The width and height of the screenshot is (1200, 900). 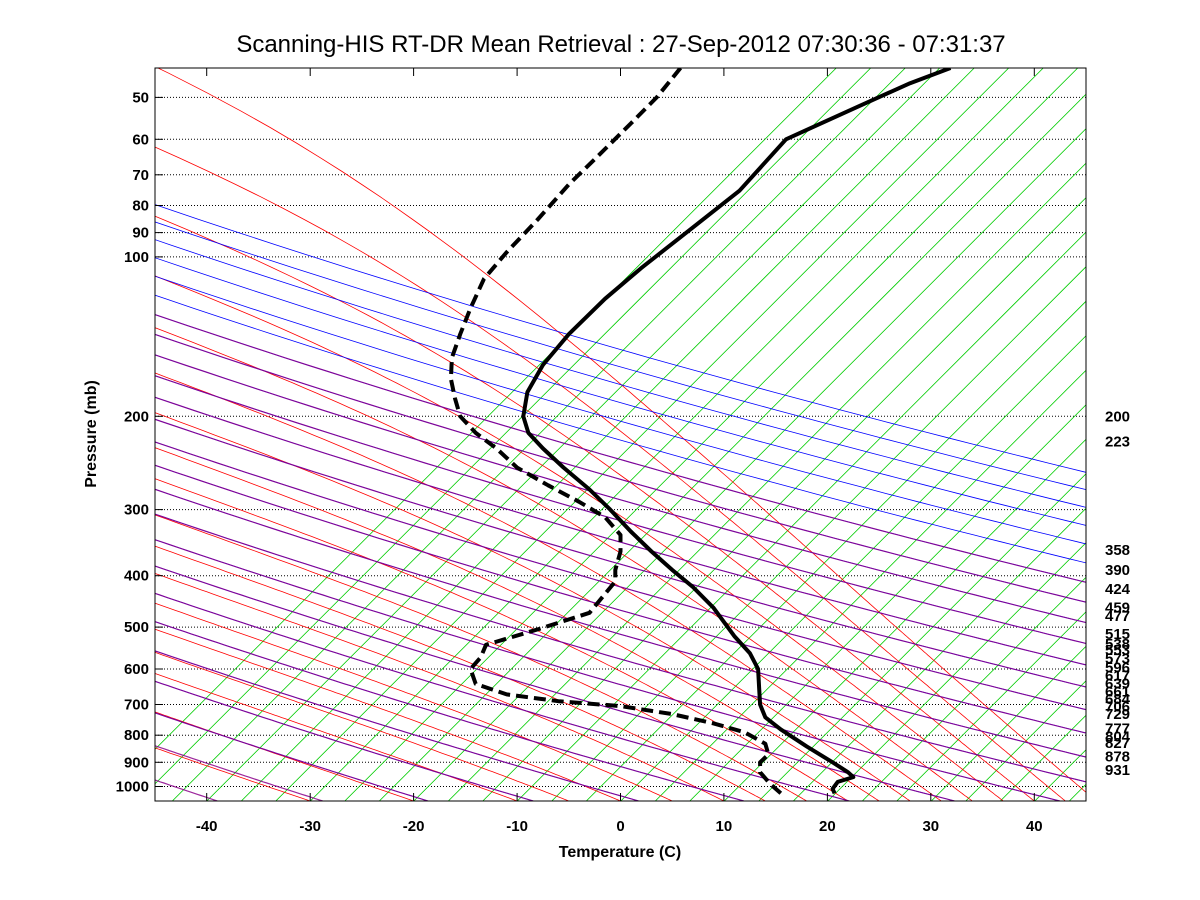 What do you see at coordinates (136, 510) in the screenshot?
I see `y-tick-label: 300` at bounding box center [136, 510].